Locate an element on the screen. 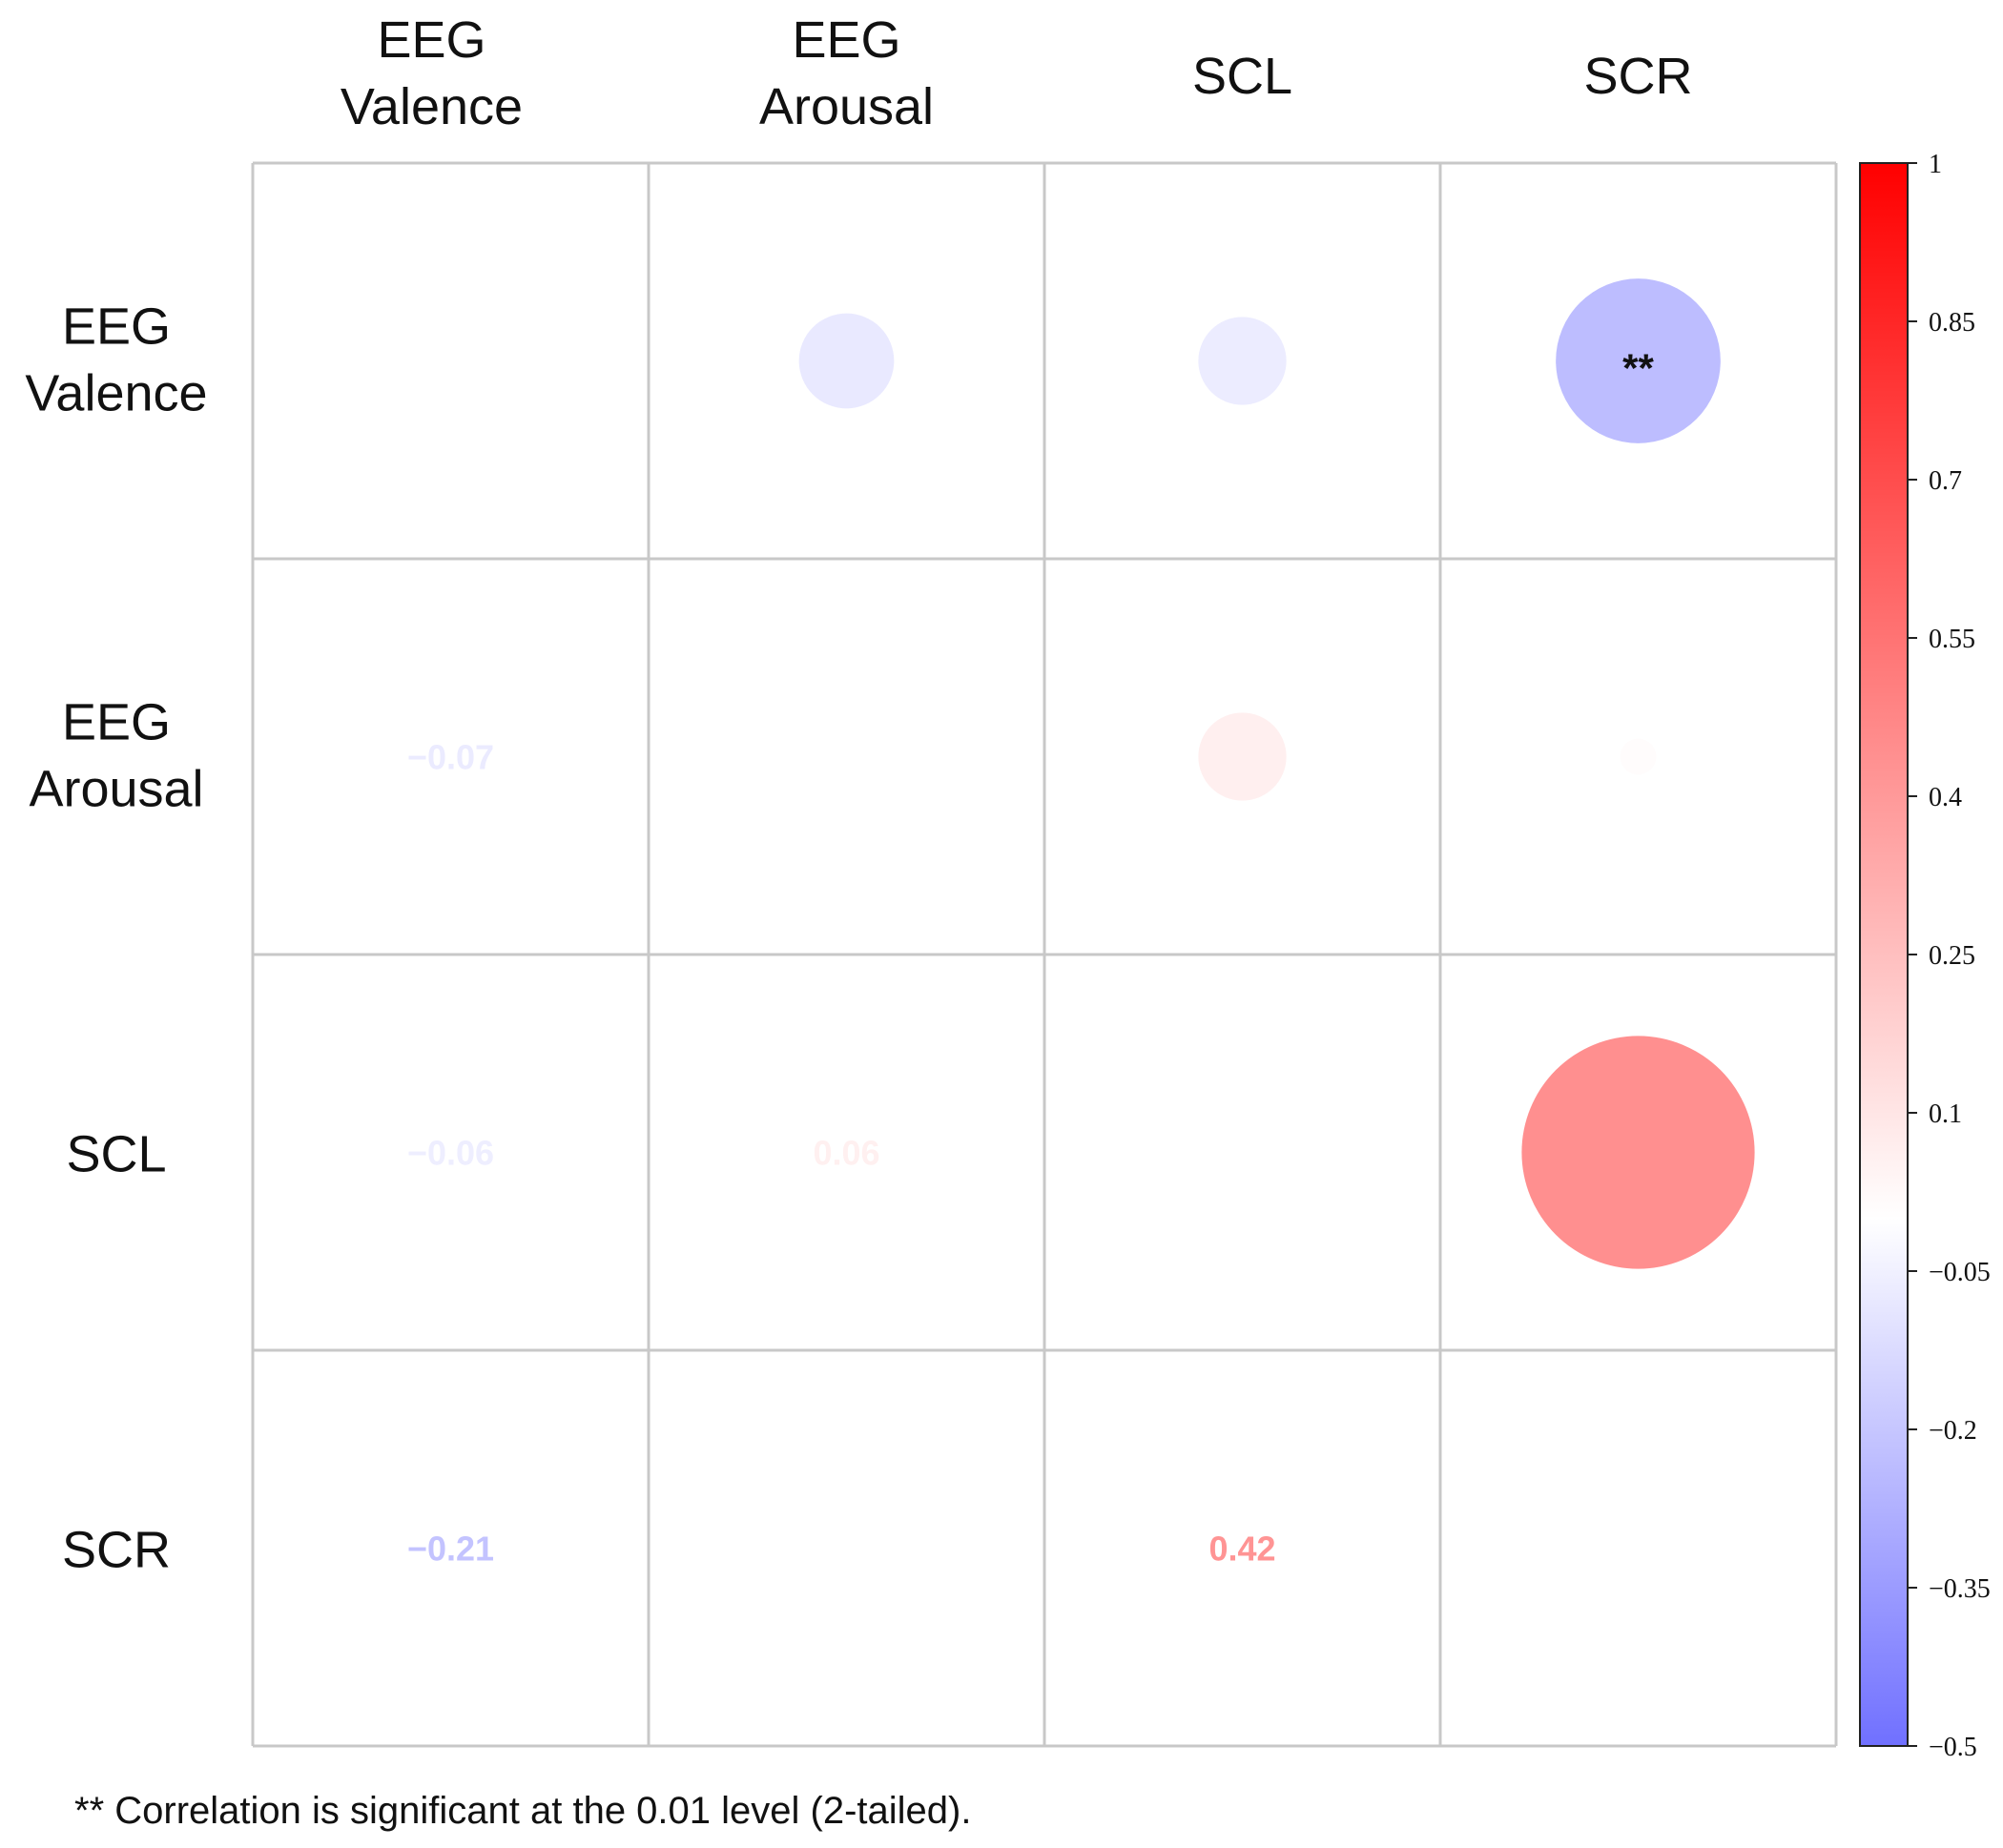 The height and width of the screenshot is (1848, 2003). colorbar-tick-label: 0.25 is located at coordinates (1952, 956).